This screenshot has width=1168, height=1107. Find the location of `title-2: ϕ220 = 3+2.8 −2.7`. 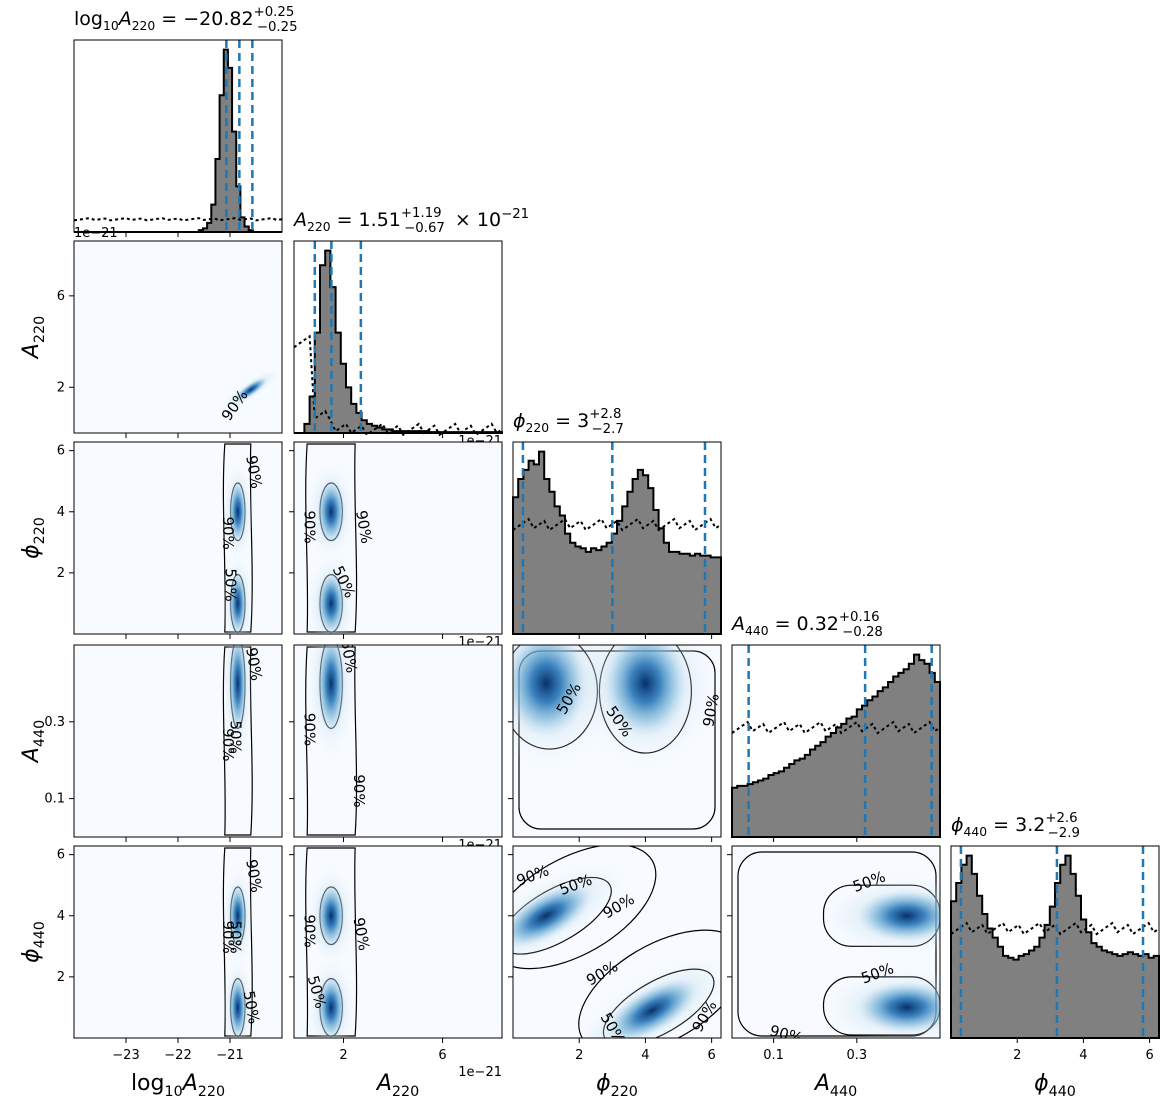

title-2: ϕ220 = 3+2.8 −2.7 is located at coordinates (568, 422).